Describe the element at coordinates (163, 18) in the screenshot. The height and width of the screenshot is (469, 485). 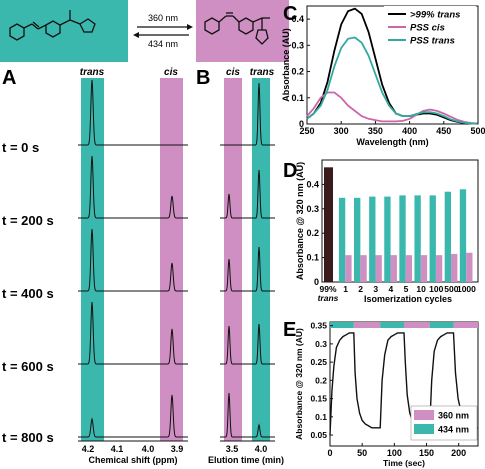
I see `arrow-label-360: 360 nm` at that location.